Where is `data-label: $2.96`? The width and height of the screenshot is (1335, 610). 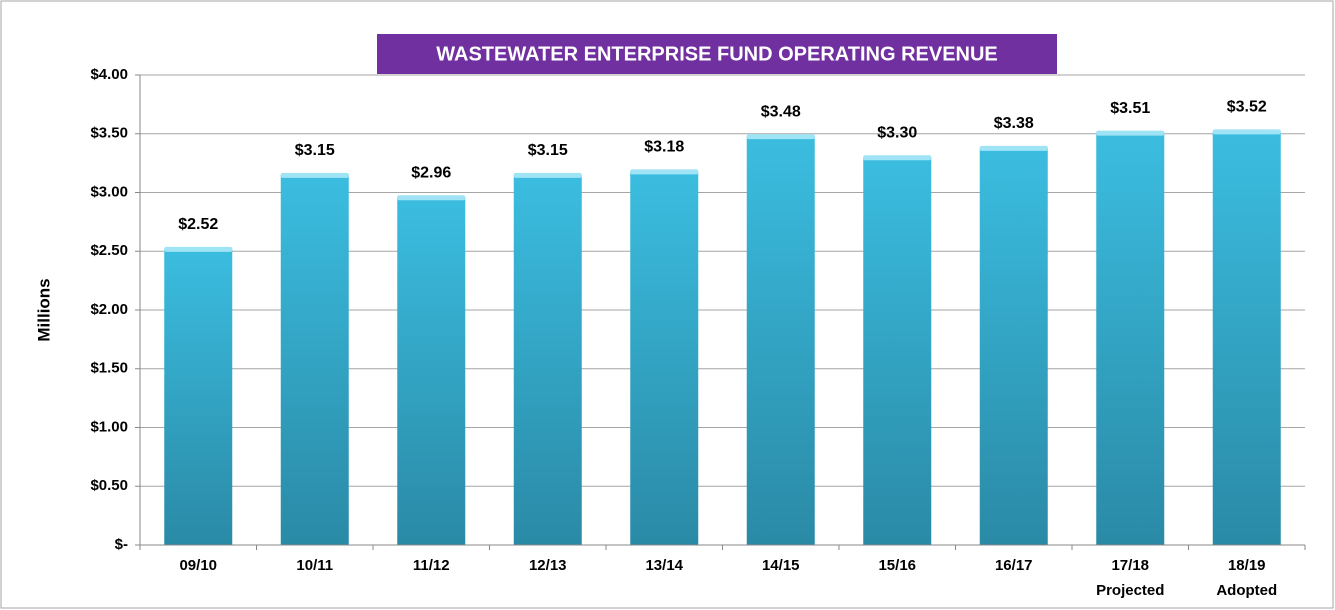 data-label: $2.96 is located at coordinates (431, 172).